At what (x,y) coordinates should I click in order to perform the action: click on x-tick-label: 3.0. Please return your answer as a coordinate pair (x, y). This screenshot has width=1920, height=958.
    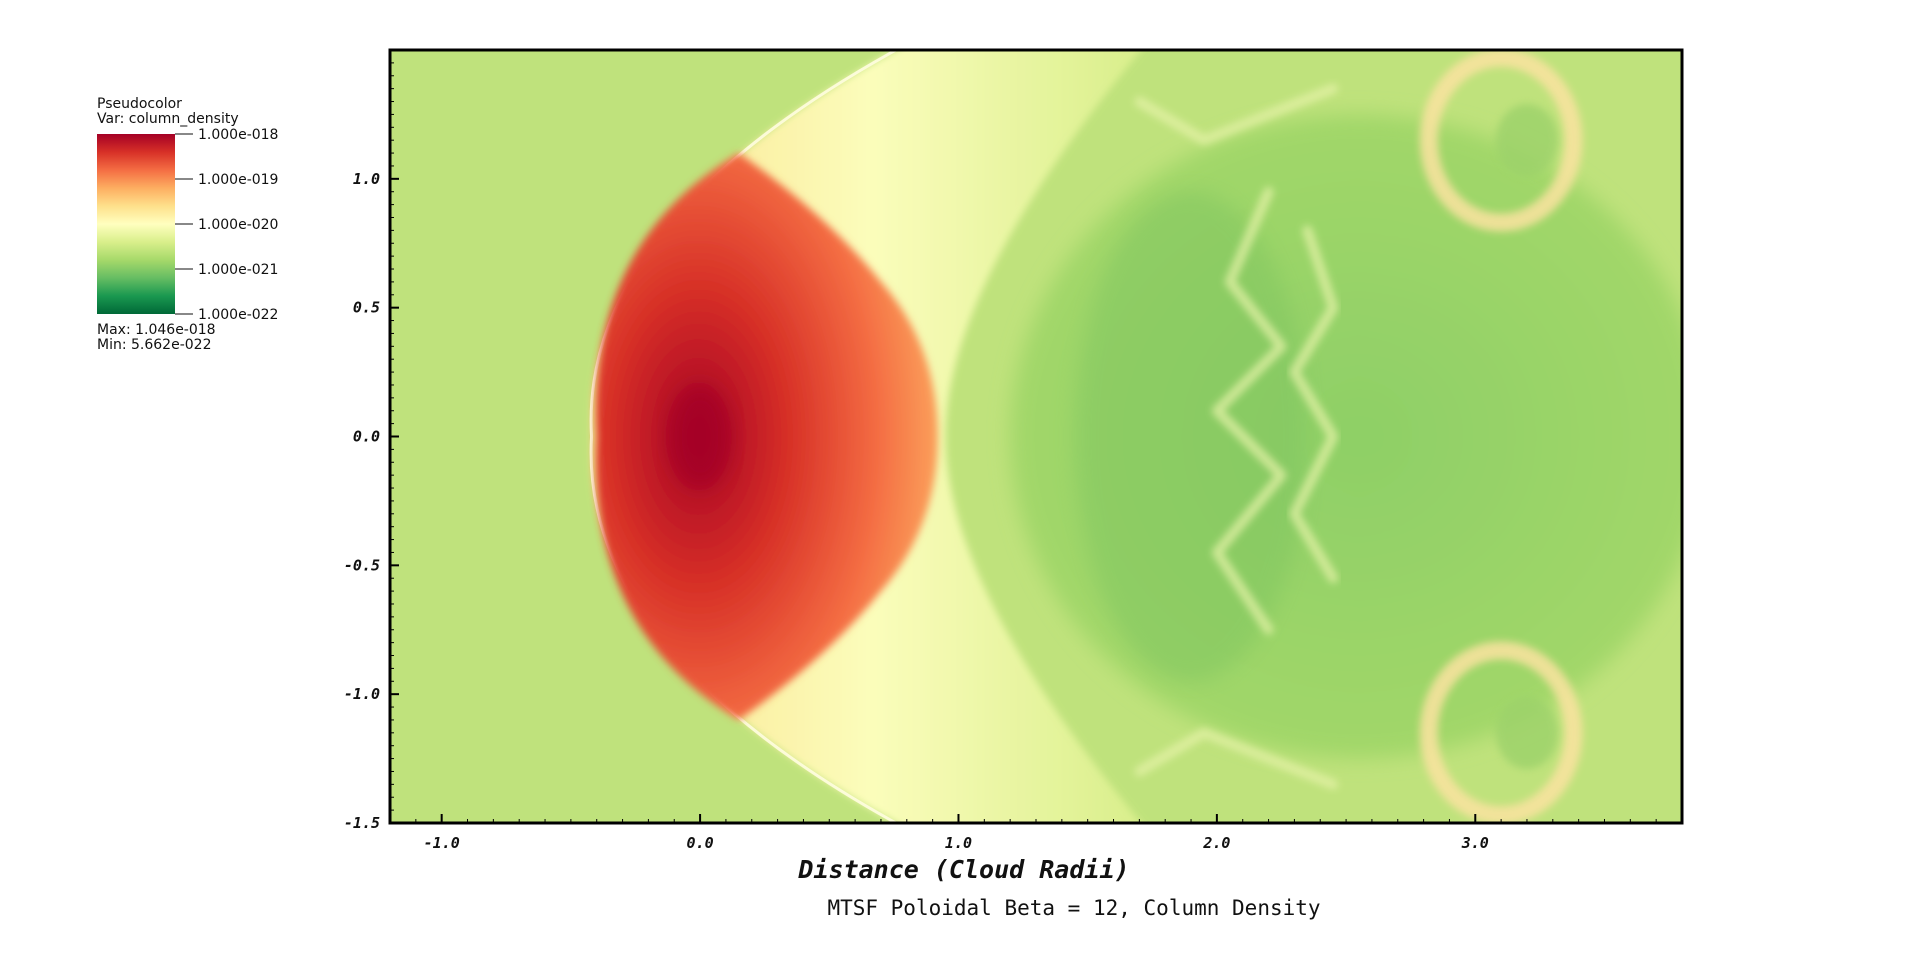
    Looking at the image, I should click on (1475, 843).